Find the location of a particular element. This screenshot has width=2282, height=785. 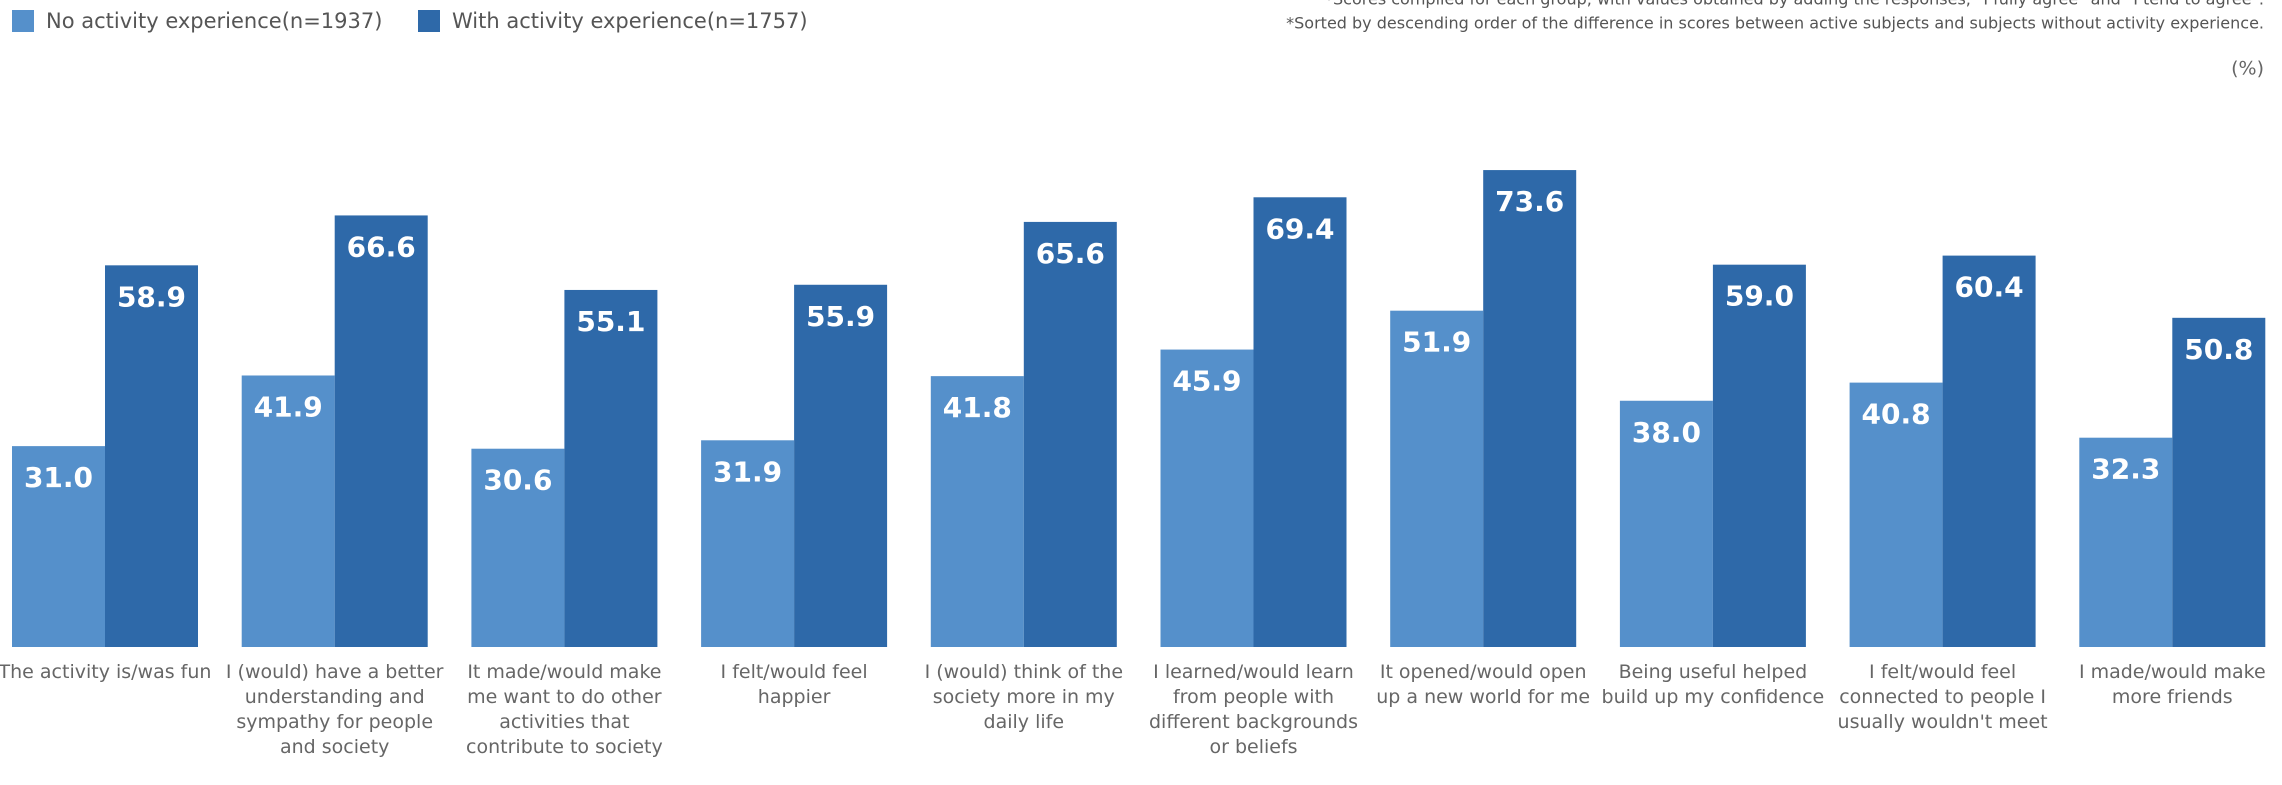

legend-label: No activity experience(n=1937) is located at coordinates (214, 21).